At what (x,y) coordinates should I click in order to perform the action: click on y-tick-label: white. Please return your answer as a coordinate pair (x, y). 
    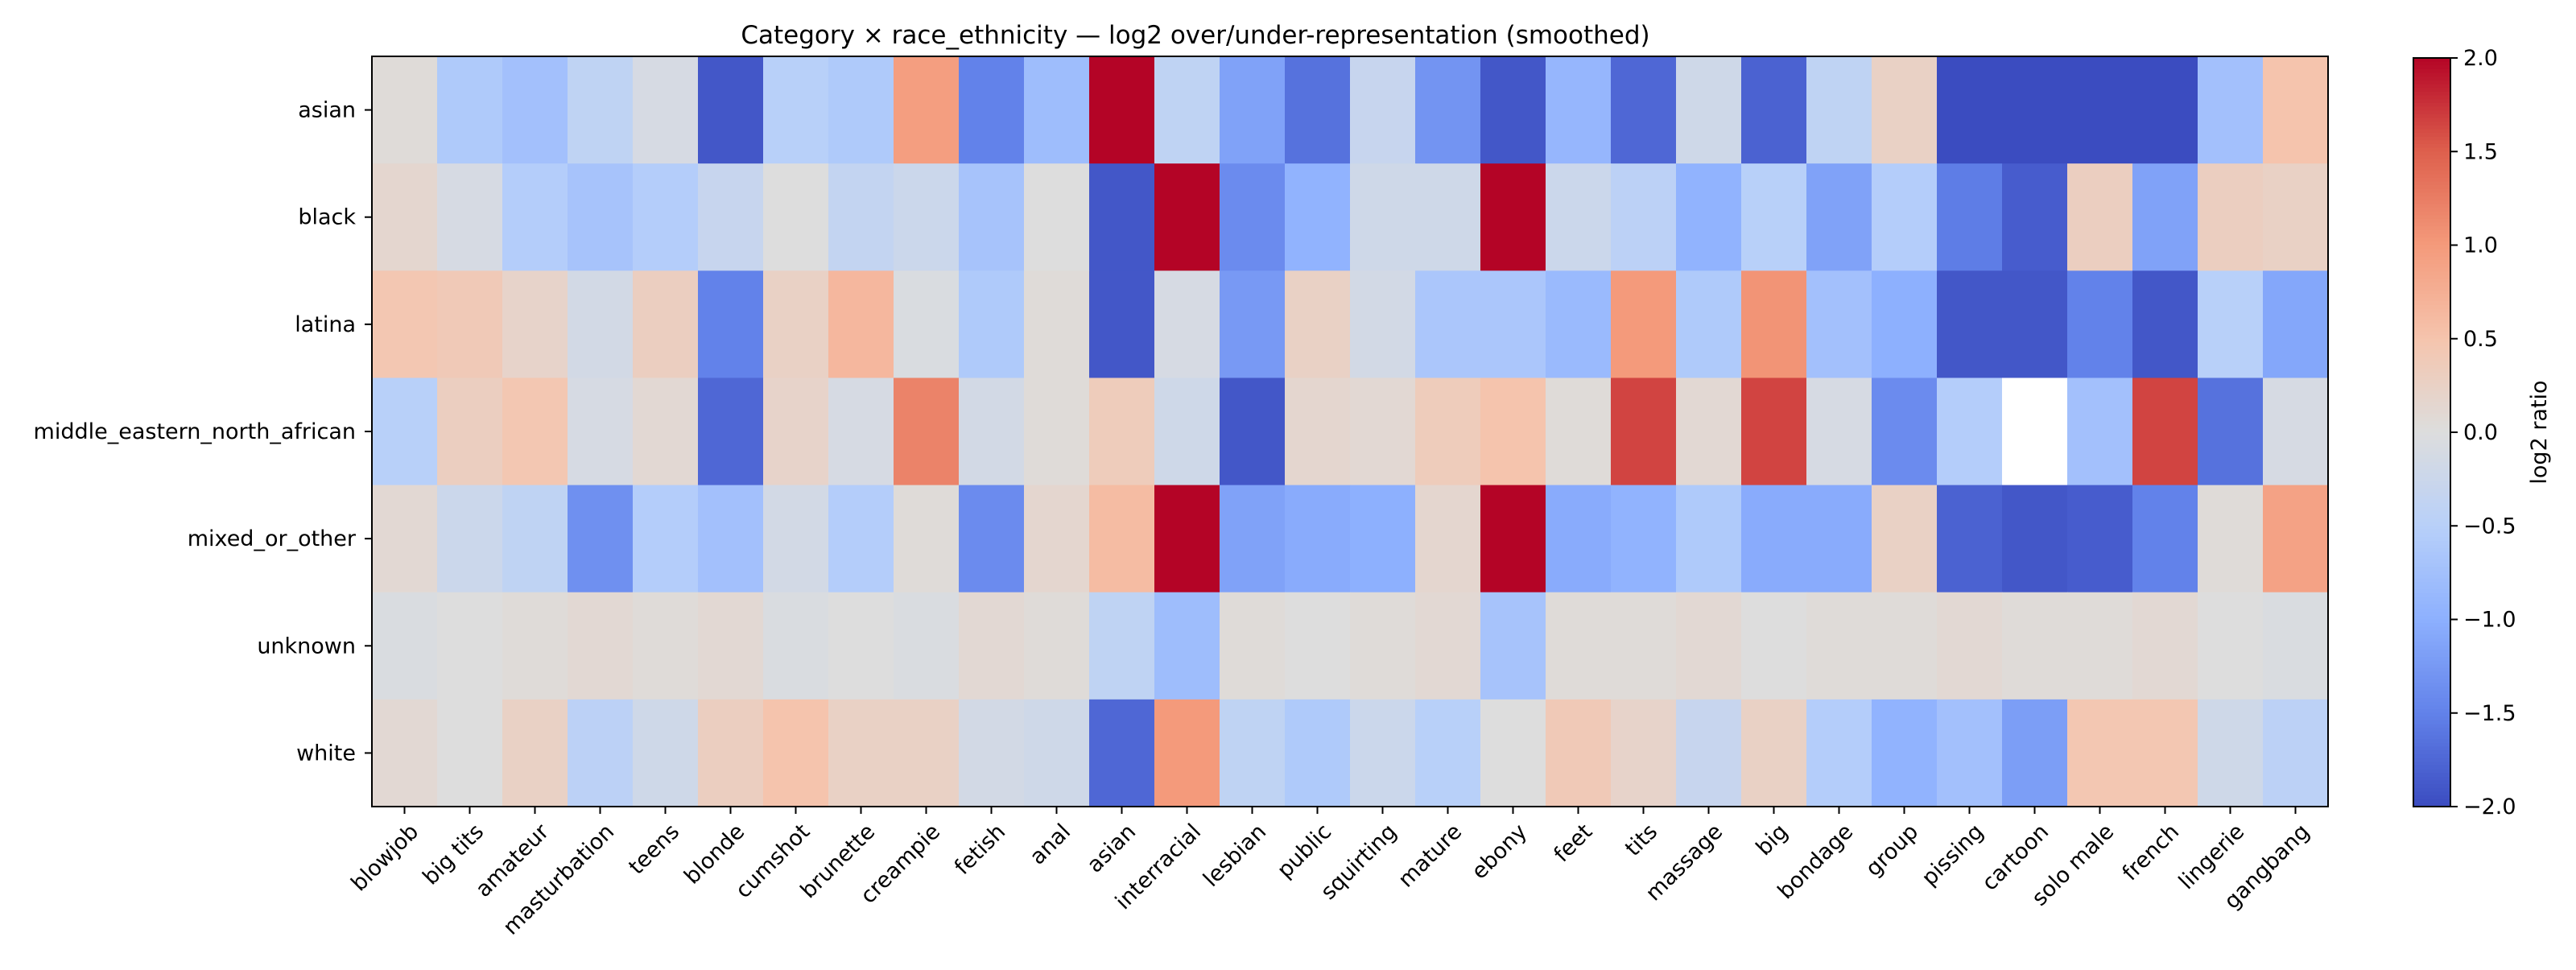
    Looking at the image, I should click on (326, 753).